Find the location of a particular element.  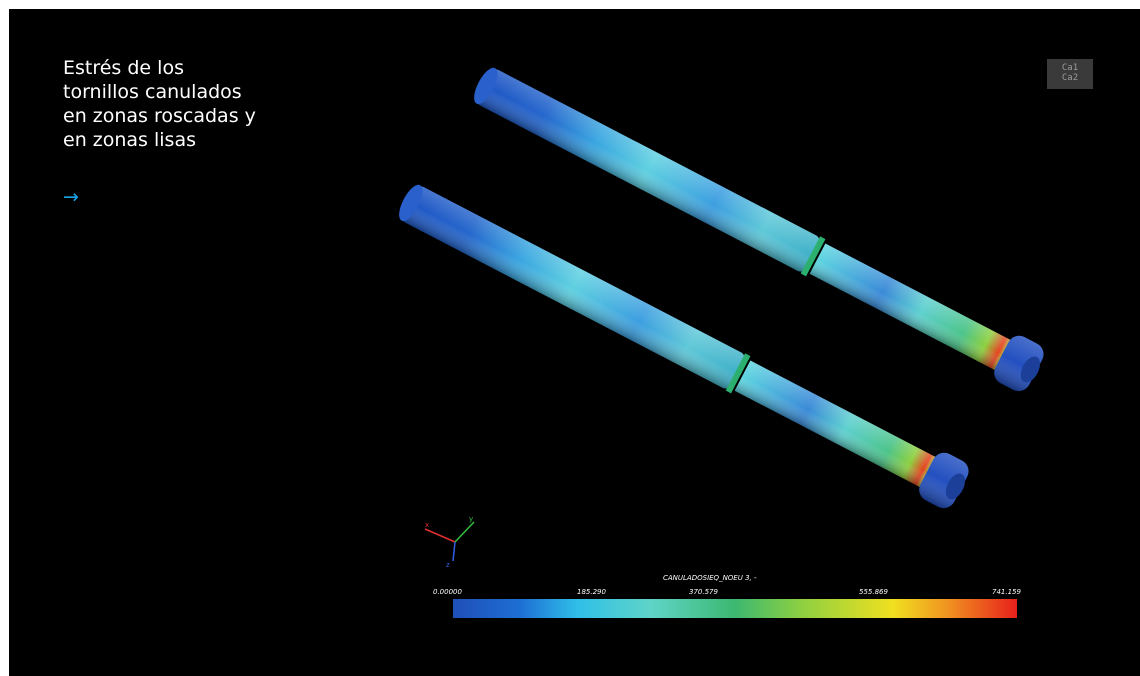

legend-tick-4: 741.159 is located at coordinates (1006, 592).